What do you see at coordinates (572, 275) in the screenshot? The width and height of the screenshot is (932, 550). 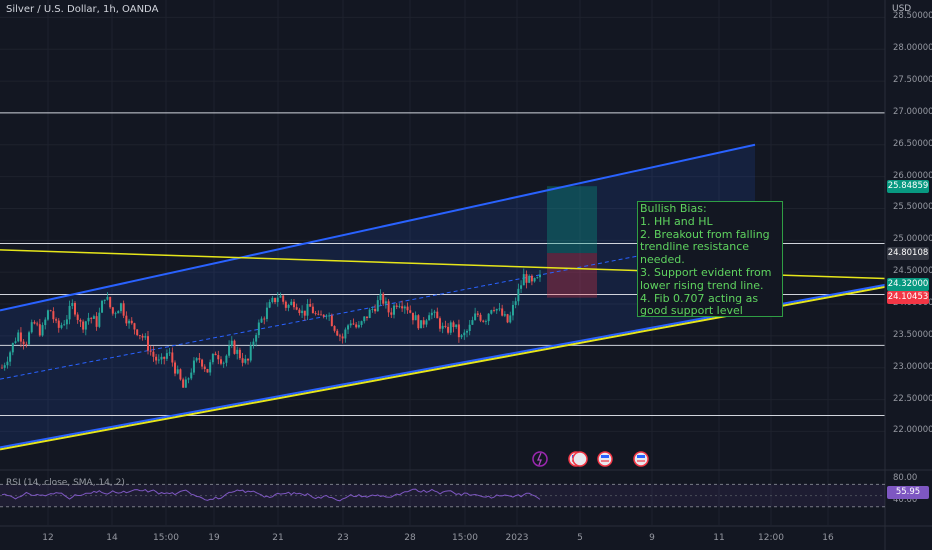 I see `loss-zone` at bounding box center [572, 275].